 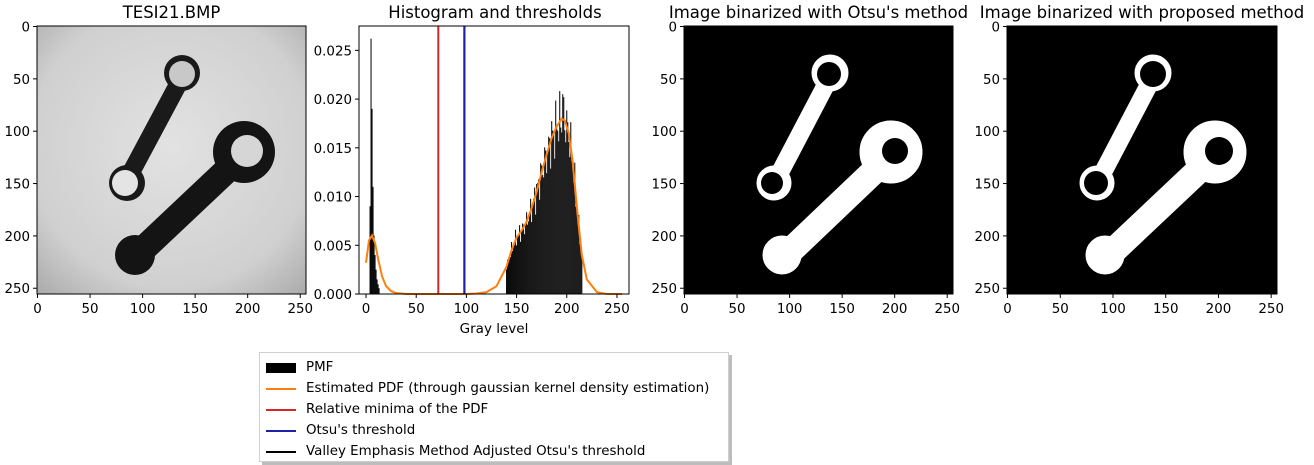 I want to click on histogram-xlabel: Gray level, so click(x=494, y=329).